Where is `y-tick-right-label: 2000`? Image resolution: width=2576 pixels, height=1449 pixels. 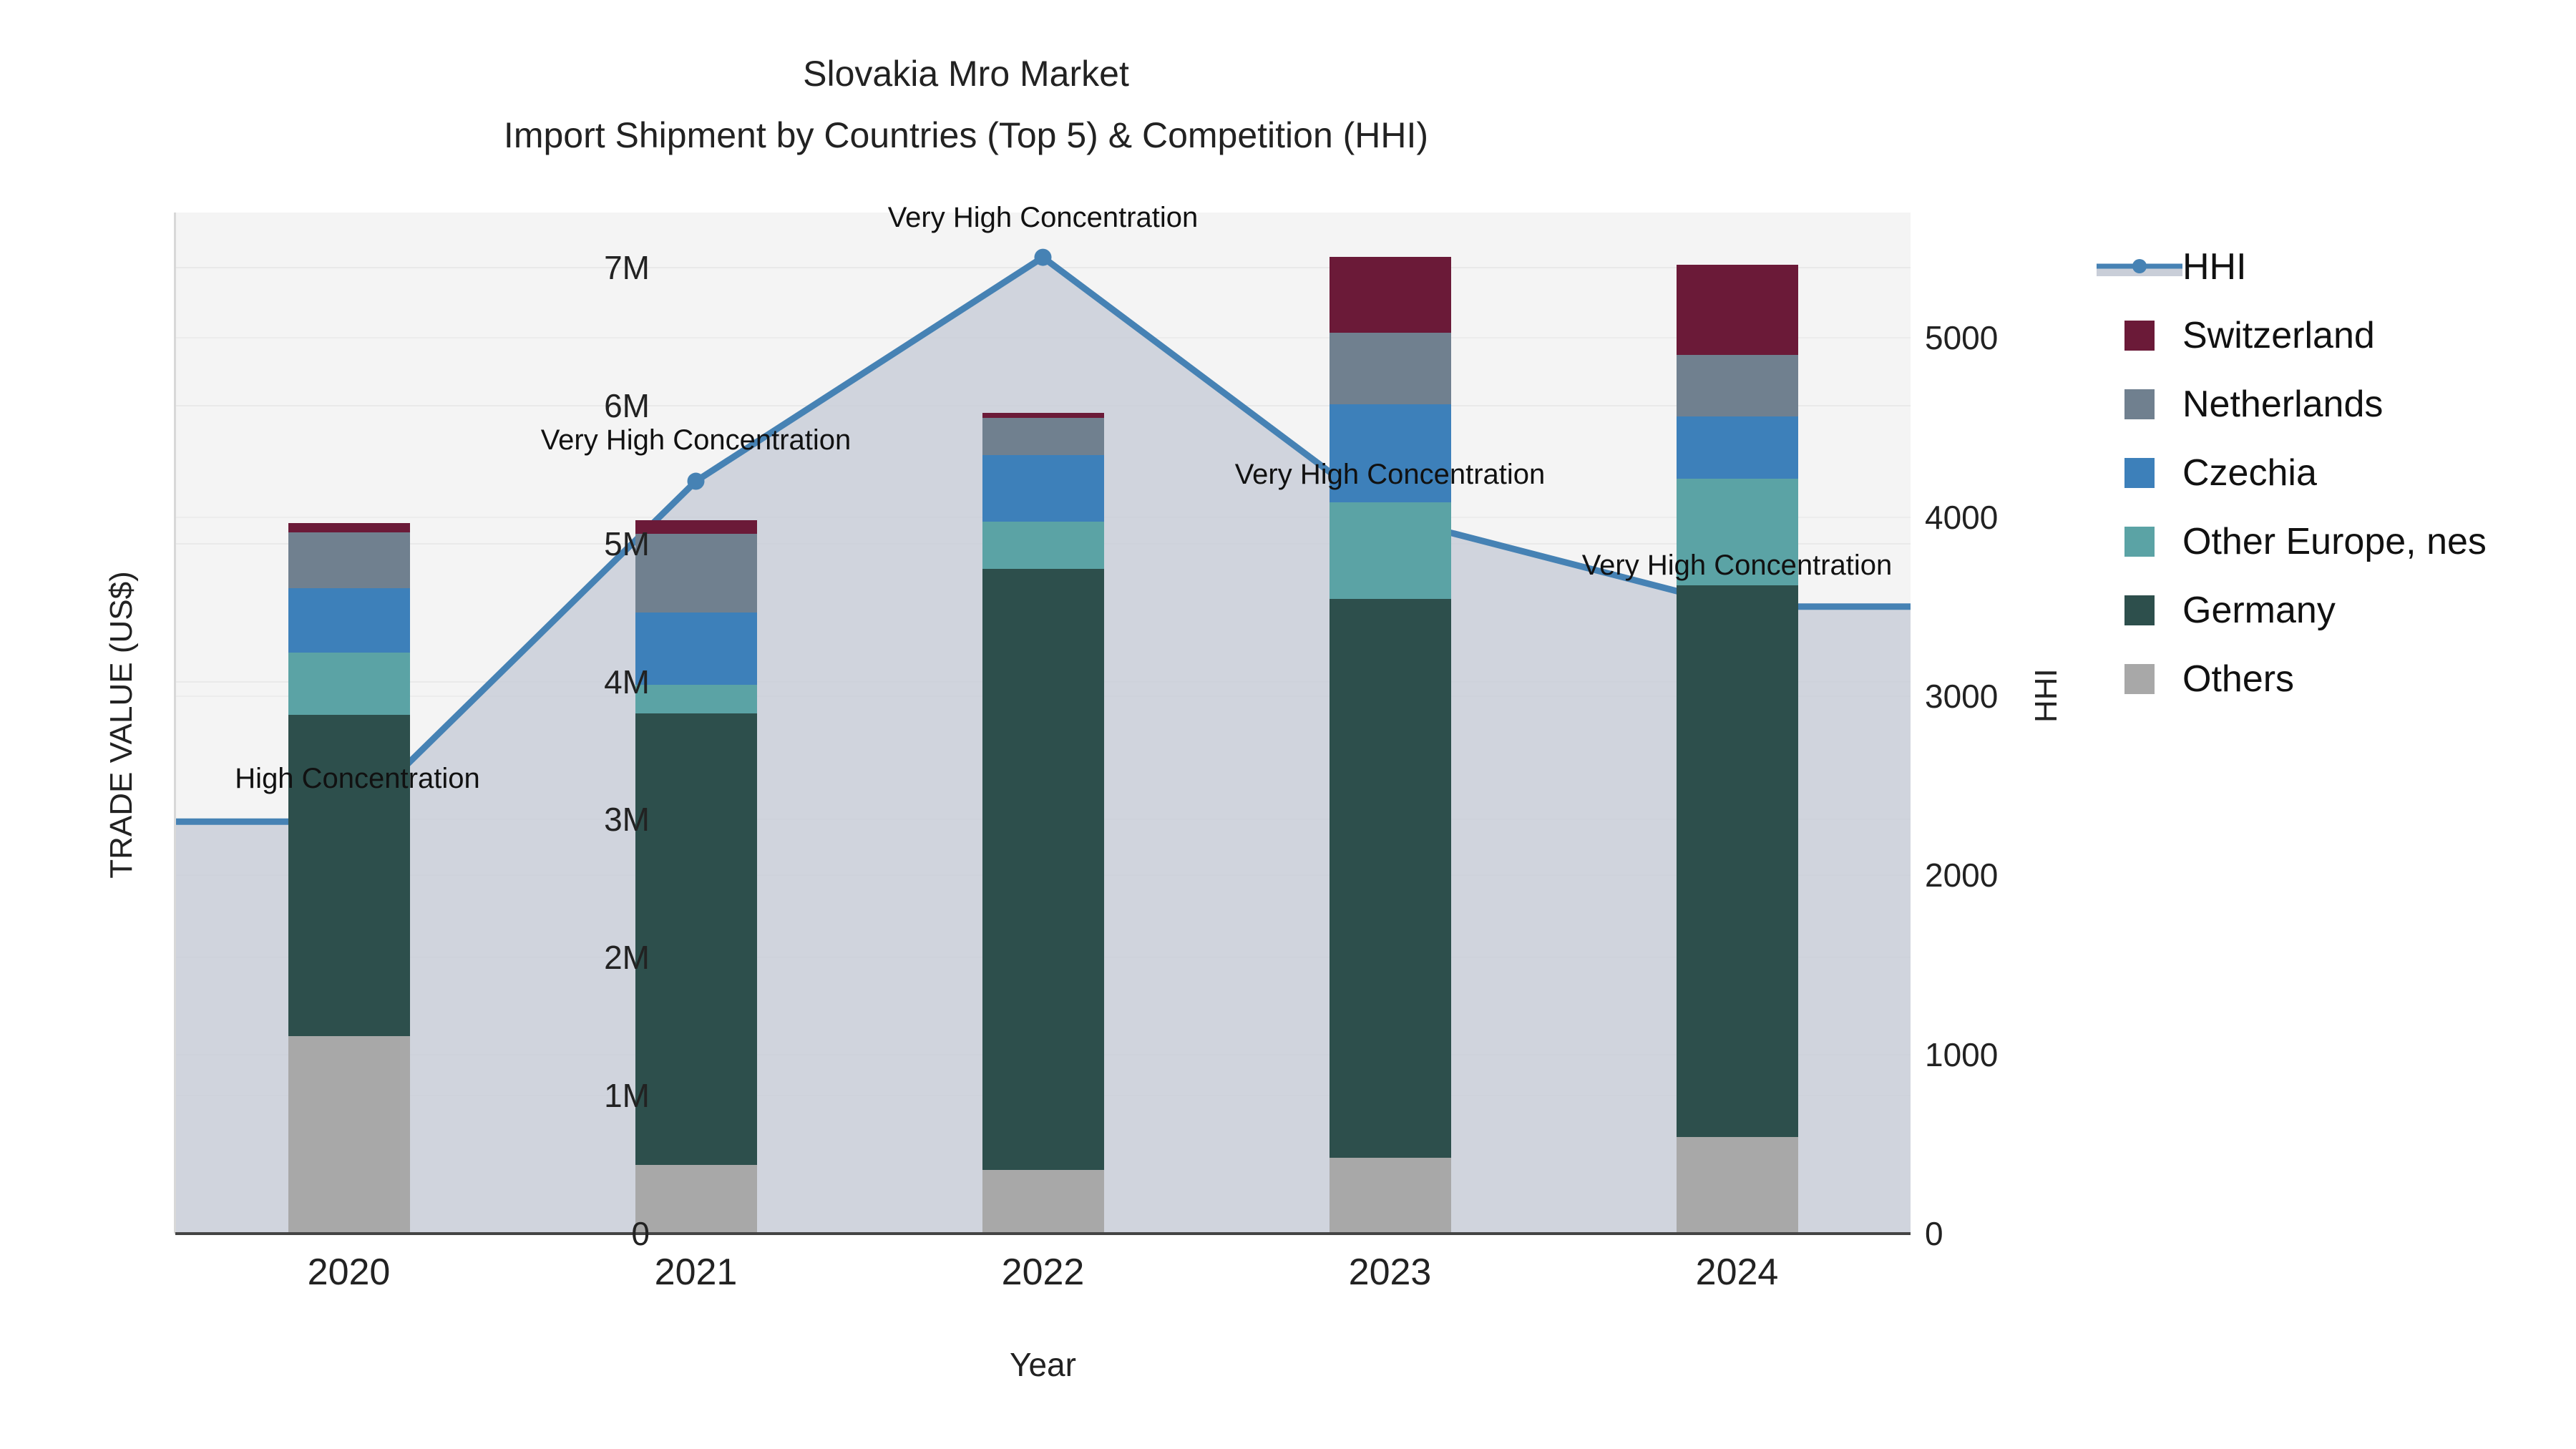
y-tick-right-label: 2000 is located at coordinates (1962, 875).